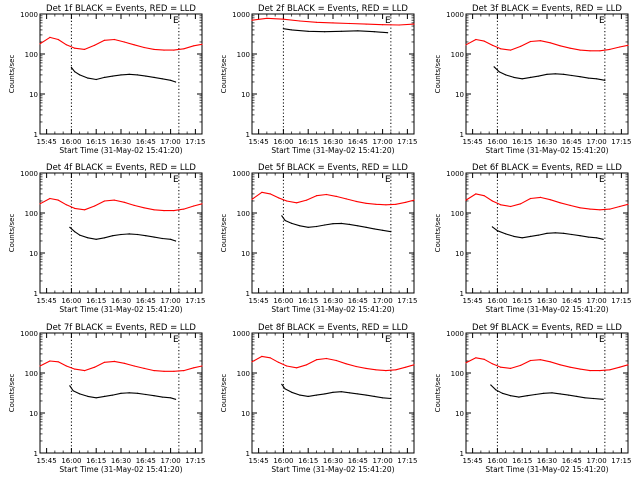 The height and width of the screenshot is (484, 640). I want to click on x-tick-label: 16:15, so click(308, 301).